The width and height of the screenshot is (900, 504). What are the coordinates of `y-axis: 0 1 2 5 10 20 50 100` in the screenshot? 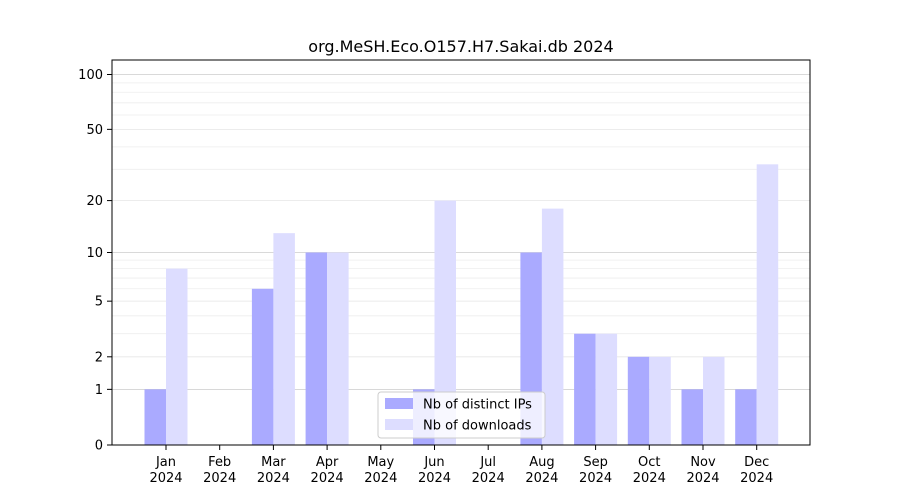 It's located at (95, 261).